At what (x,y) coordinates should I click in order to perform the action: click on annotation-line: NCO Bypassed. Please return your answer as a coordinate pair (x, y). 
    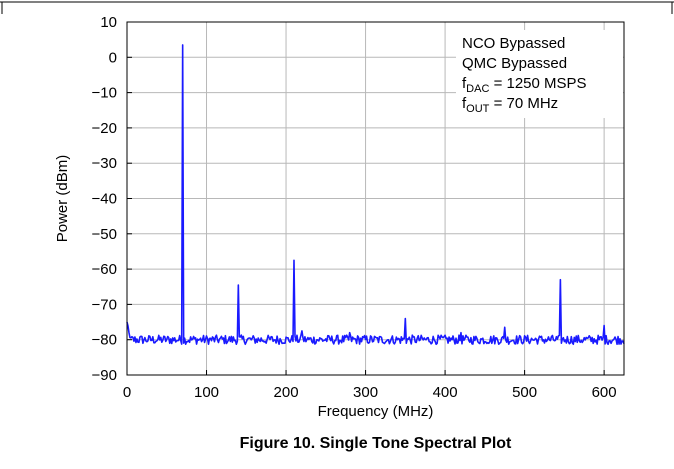
    Looking at the image, I should click on (513, 43).